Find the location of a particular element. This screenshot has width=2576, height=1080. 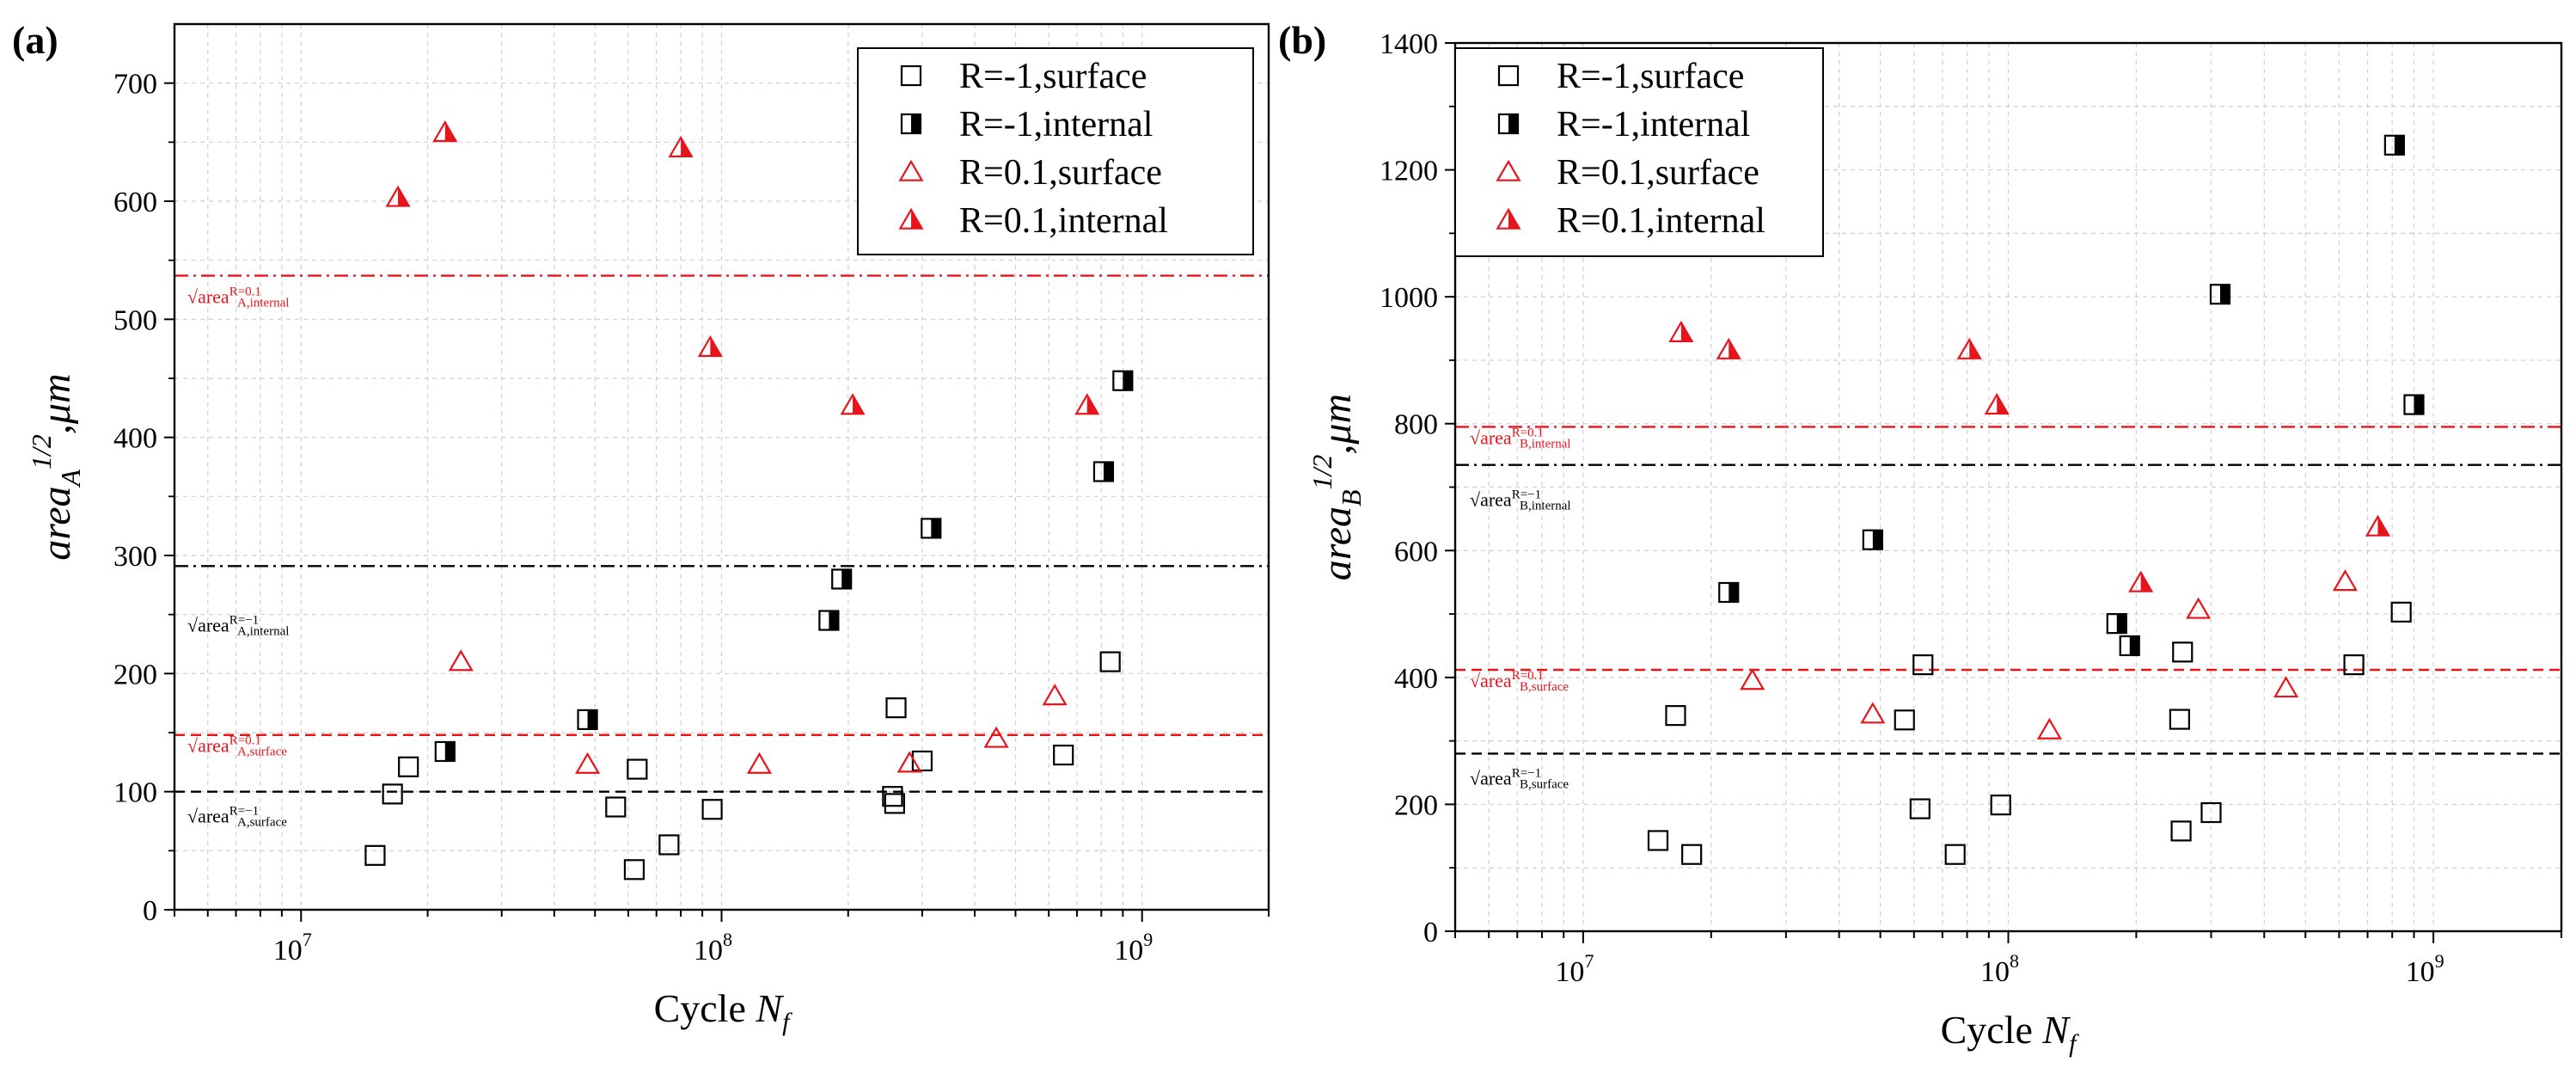

x-tick-label: 10⁸ is located at coordinates (713, 947).